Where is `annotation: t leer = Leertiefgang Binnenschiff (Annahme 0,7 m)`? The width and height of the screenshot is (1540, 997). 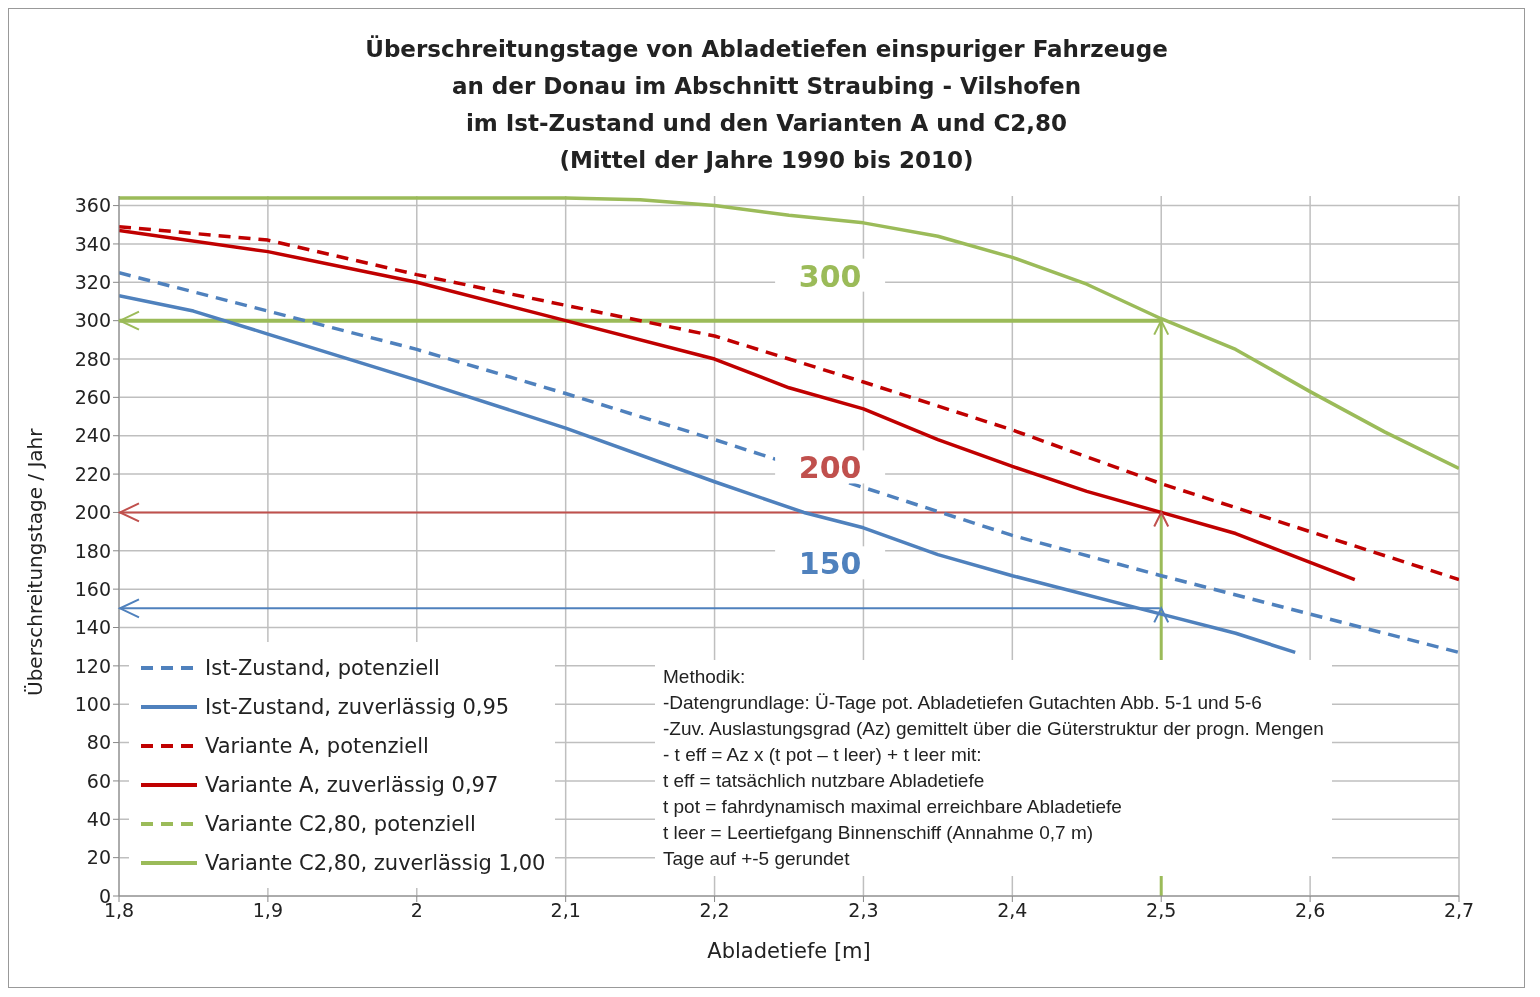 annotation: t leer = Leertiefgang Binnenschiff (Annahme 0,7 m) is located at coordinates (879, 833).